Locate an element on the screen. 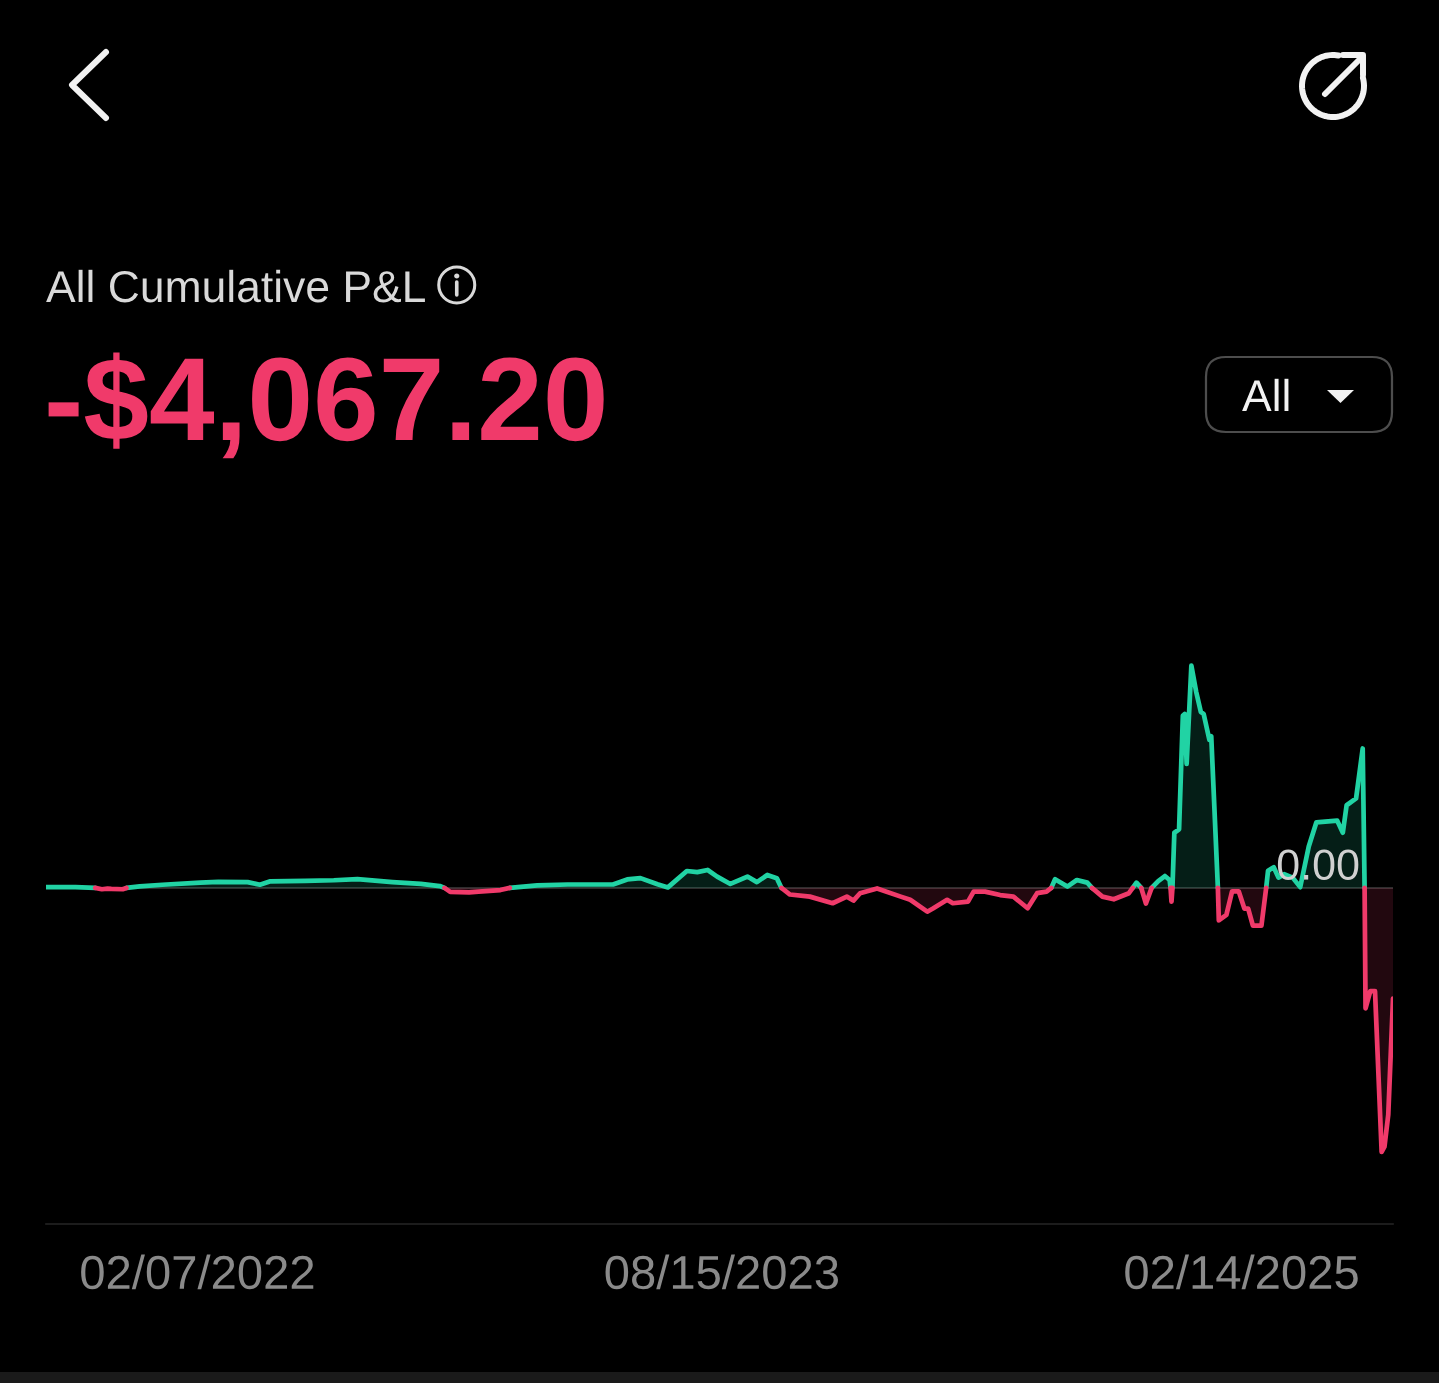  x-tick-label: 02/14/2025 is located at coordinates (1241, 1272).